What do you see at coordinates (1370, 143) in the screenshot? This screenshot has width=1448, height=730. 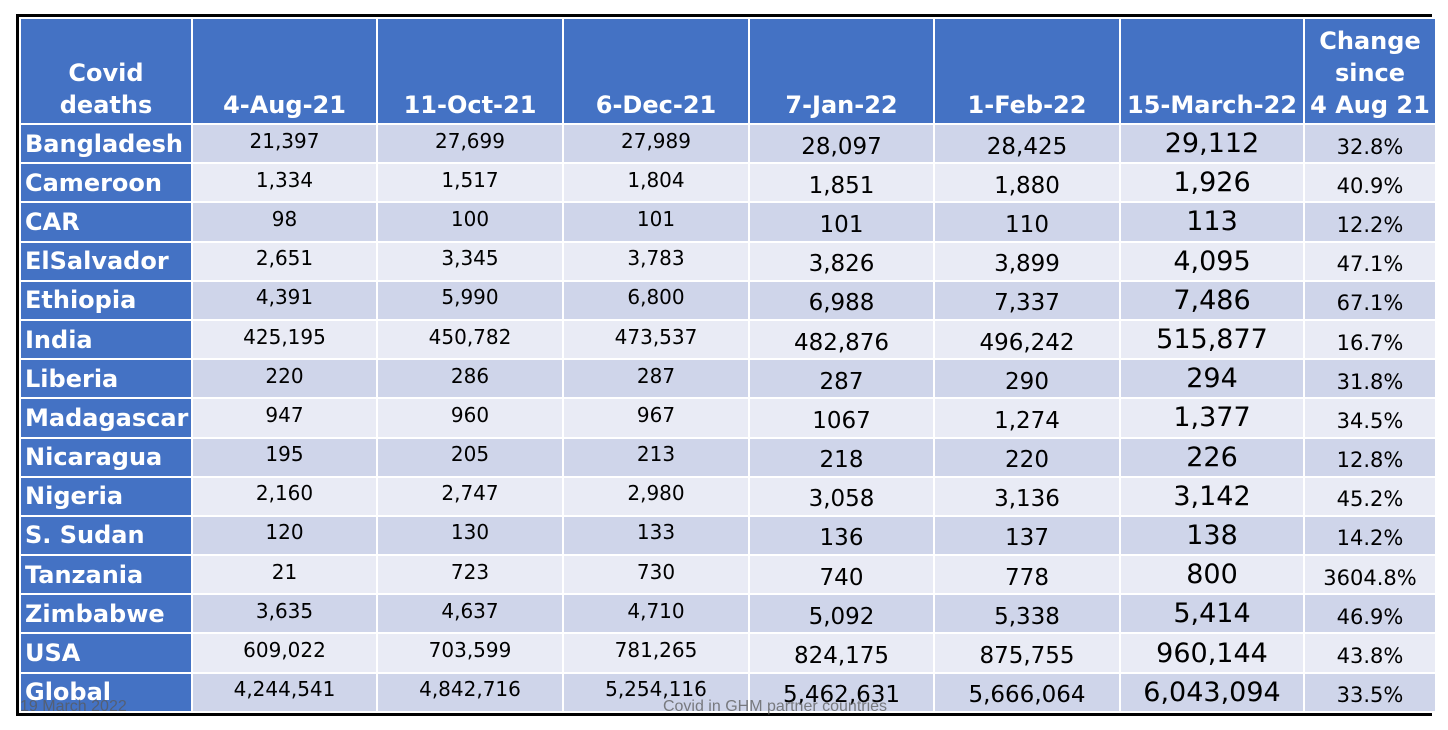 I see `cell-value: 32.8%` at bounding box center [1370, 143].